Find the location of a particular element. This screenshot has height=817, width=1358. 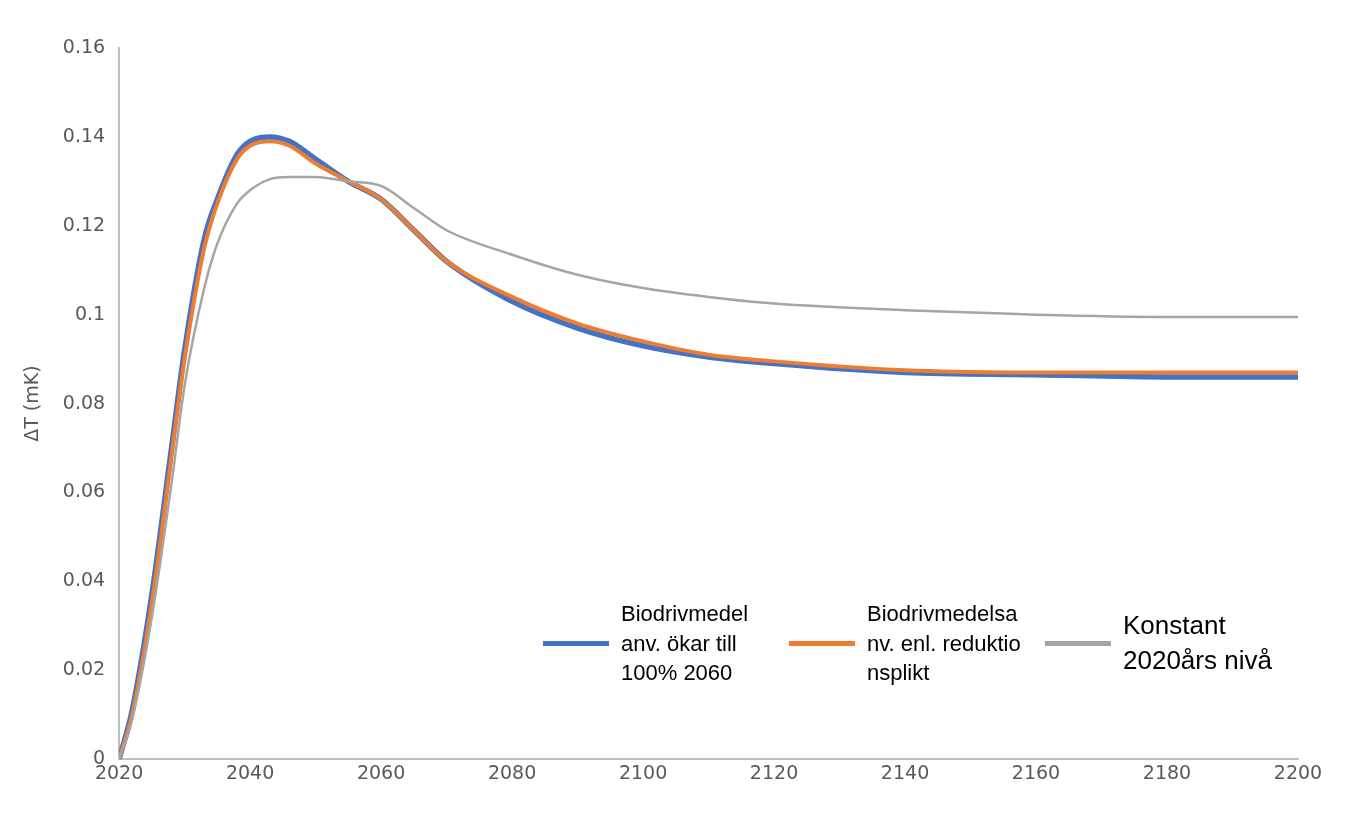

y-tick-label: 0.16 is located at coordinates (84, 45).